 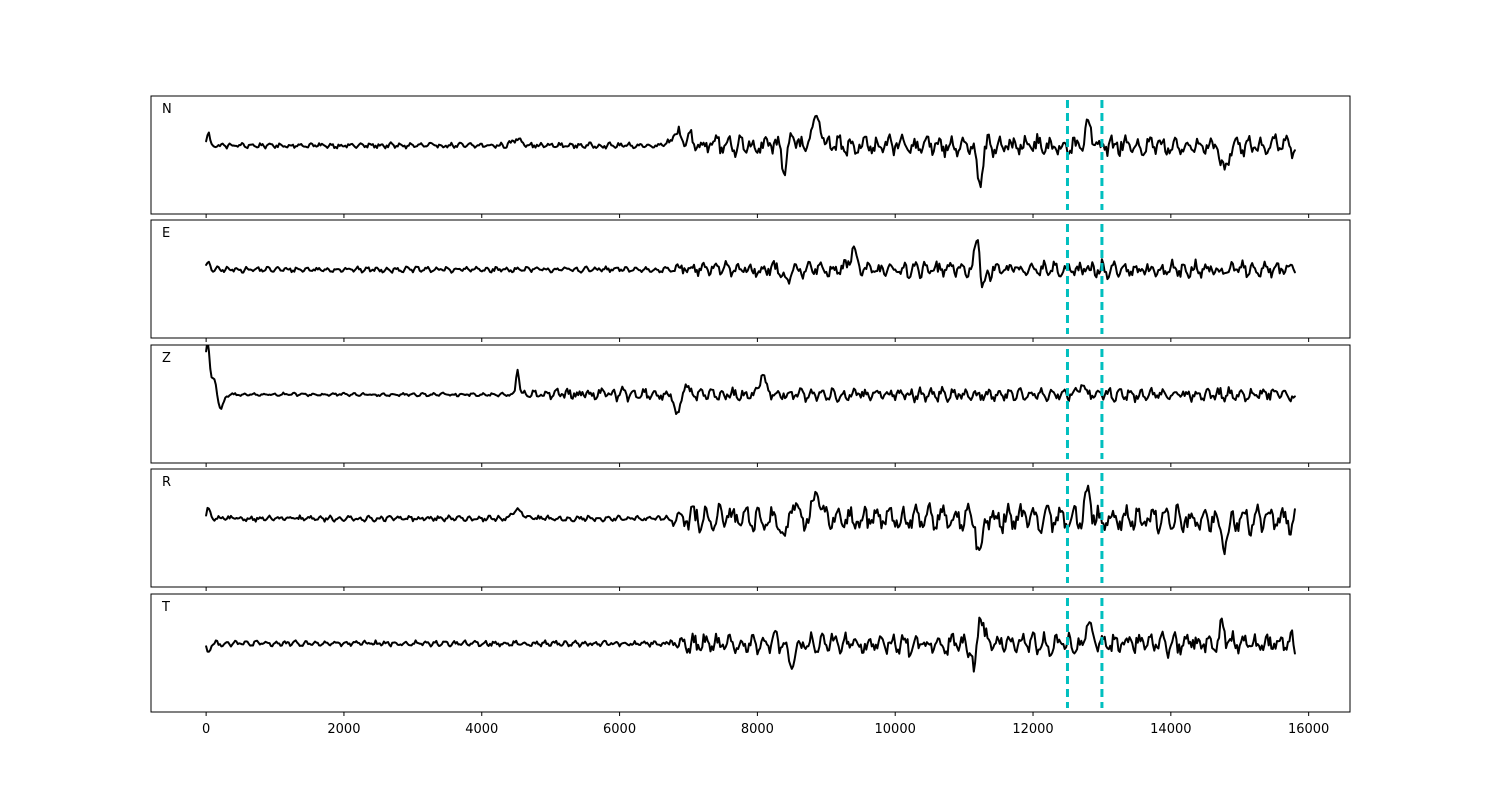 I want to click on panel-t: T, so click(x=750, y=654).